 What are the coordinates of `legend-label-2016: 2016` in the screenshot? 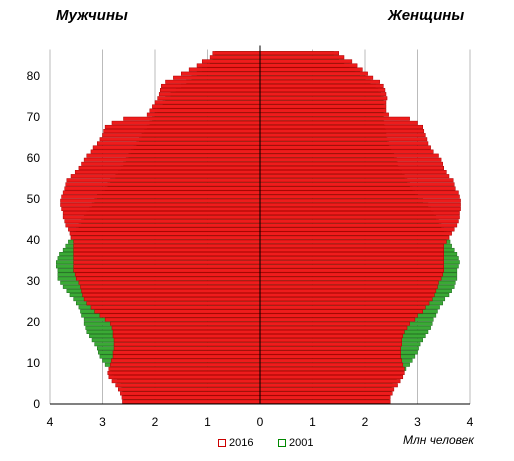 It's located at (241, 443).